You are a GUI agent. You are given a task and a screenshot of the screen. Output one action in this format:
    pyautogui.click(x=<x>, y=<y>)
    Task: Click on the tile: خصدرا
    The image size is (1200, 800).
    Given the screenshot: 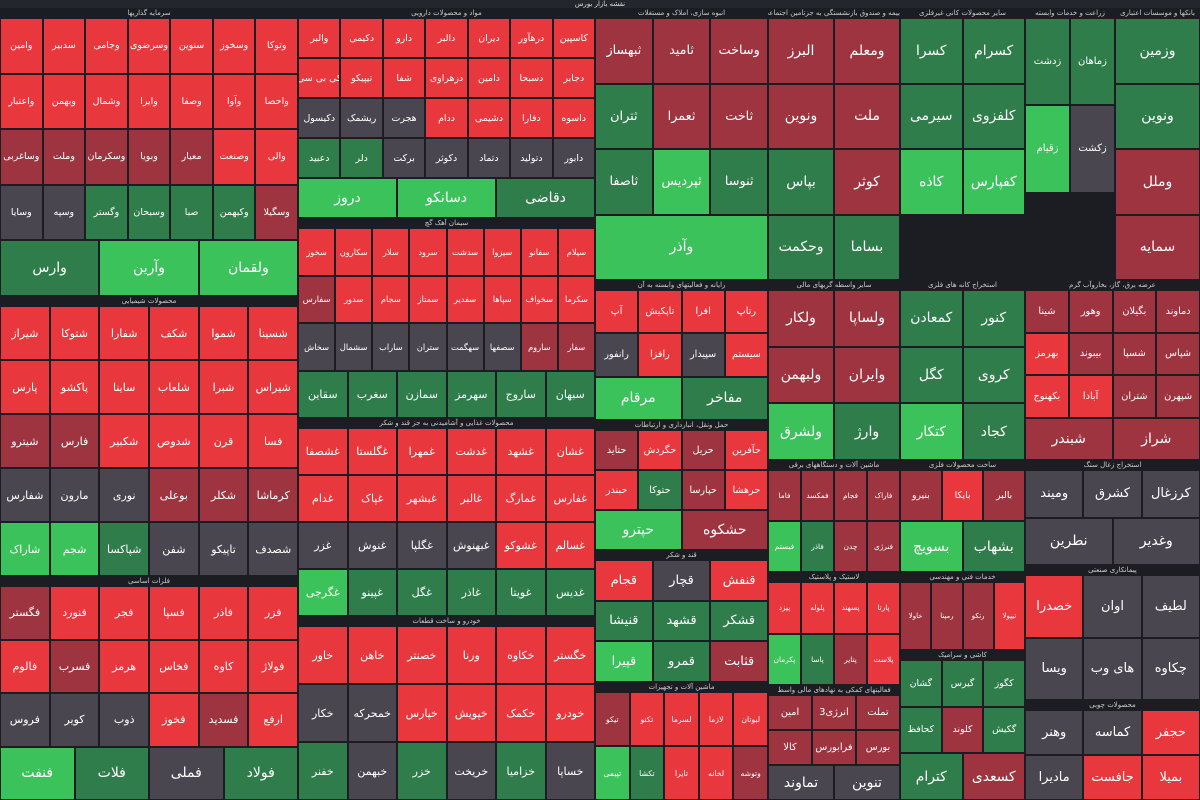 What is the action you would take?
    pyautogui.click(x=1054, y=606)
    